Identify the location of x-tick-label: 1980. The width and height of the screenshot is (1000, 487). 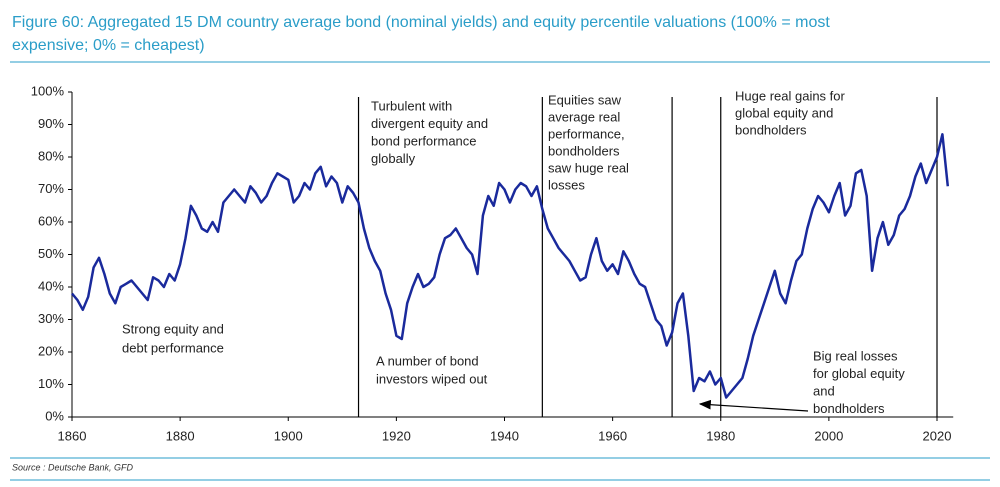
(720, 435).